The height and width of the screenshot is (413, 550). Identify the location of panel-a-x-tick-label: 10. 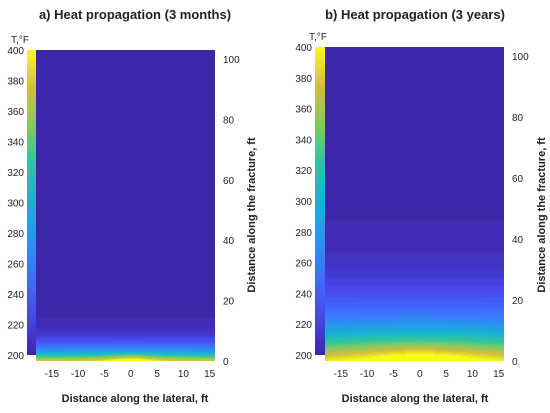
(184, 374).